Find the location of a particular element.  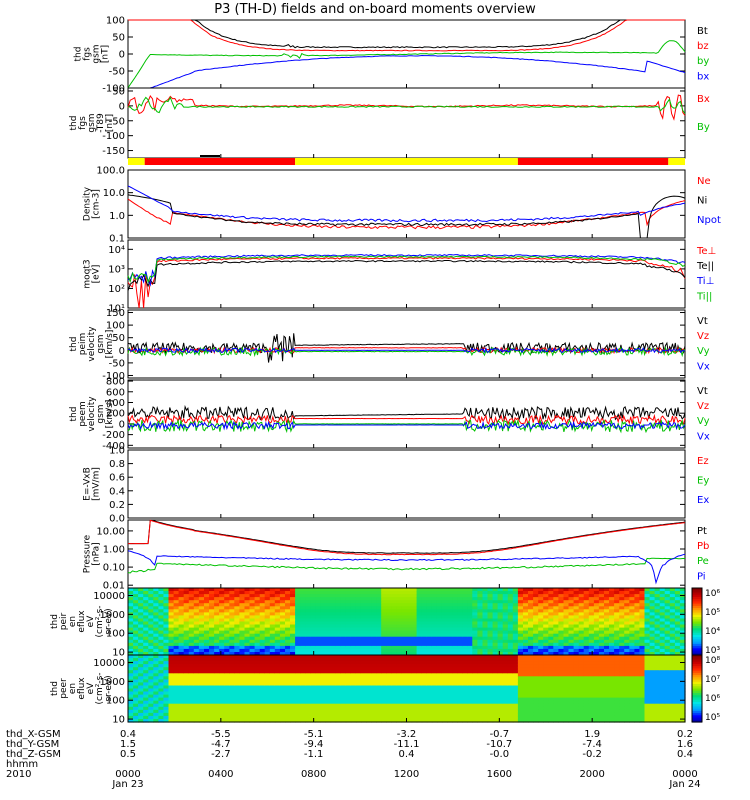

peem-ytick-label: 400 is located at coordinates (115, 403).